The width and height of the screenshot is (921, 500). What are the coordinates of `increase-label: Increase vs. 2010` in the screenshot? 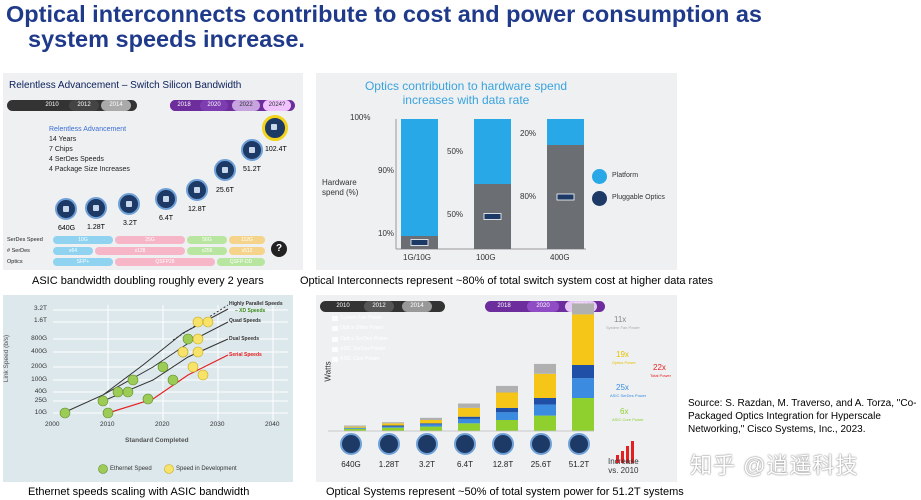 It's located at (623, 466).